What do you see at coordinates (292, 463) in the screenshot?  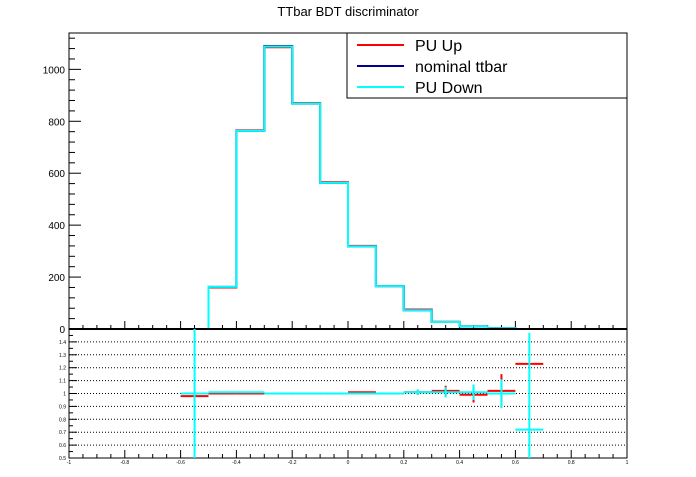 I see `ratio-x-tick-label: -0.2` at bounding box center [292, 463].